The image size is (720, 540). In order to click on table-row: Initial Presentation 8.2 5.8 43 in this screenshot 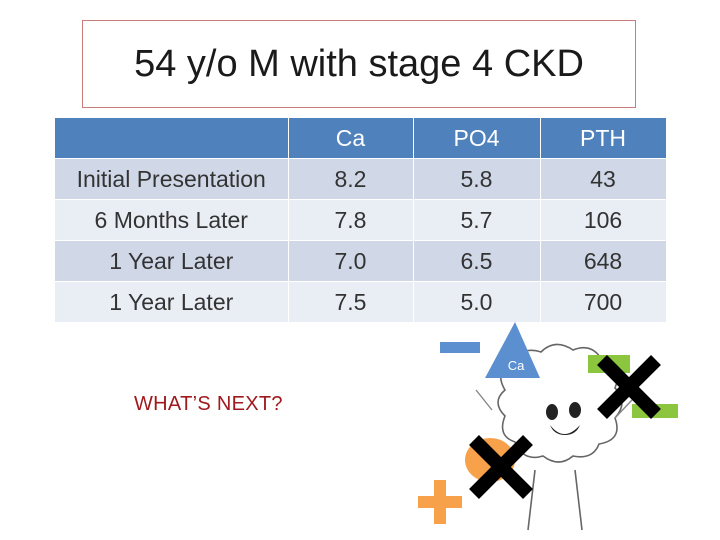, I will do `click(361, 179)`.